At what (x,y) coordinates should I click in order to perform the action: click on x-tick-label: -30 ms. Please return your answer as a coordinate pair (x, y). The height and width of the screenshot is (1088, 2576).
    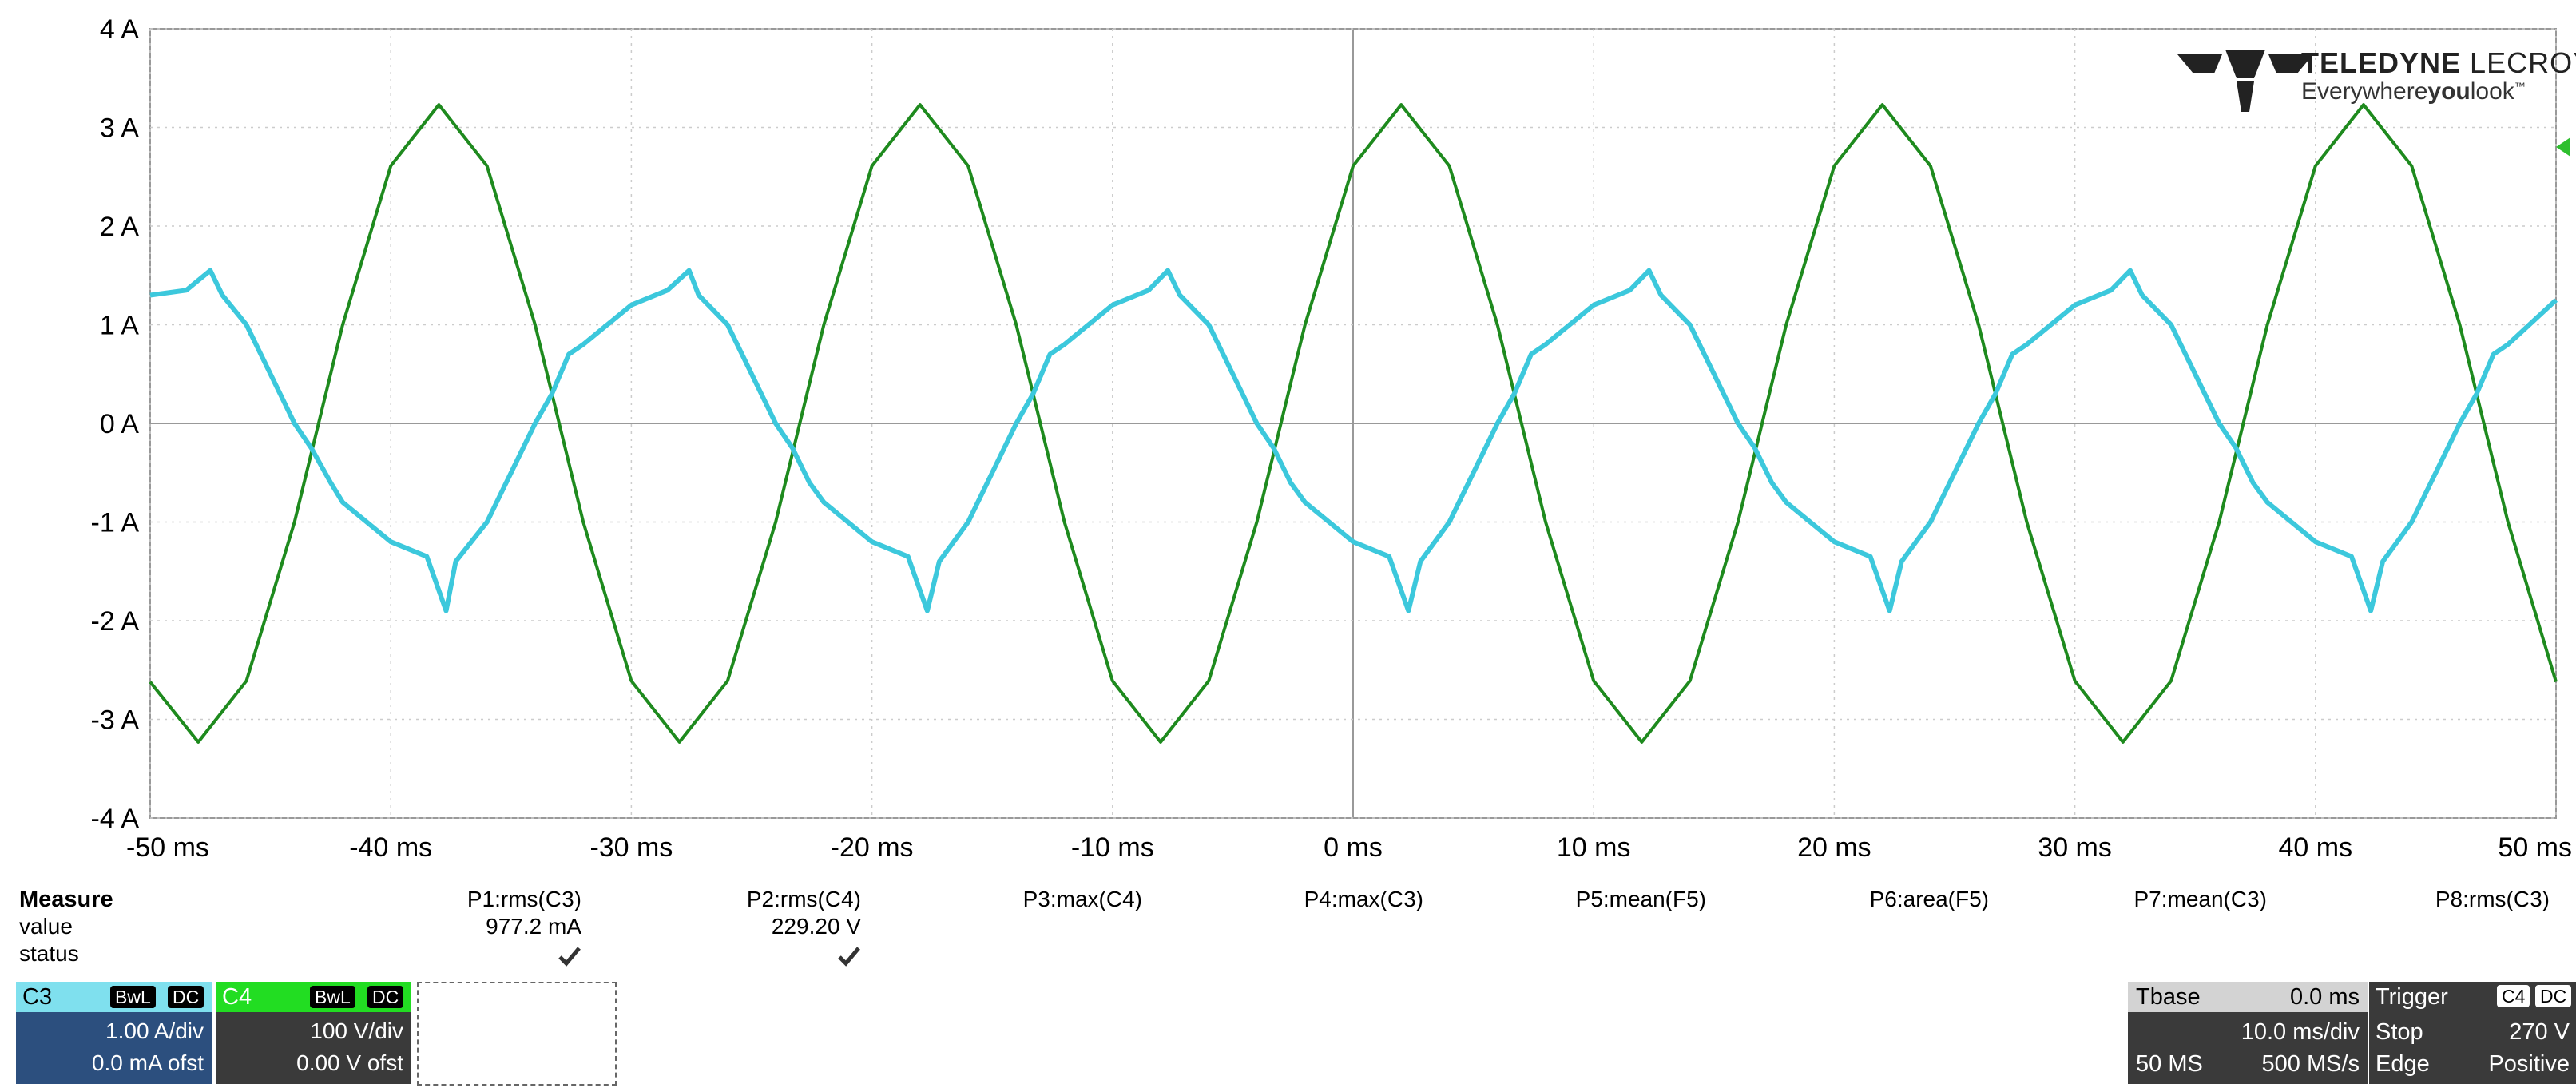
    Looking at the image, I should click on (631, 848).